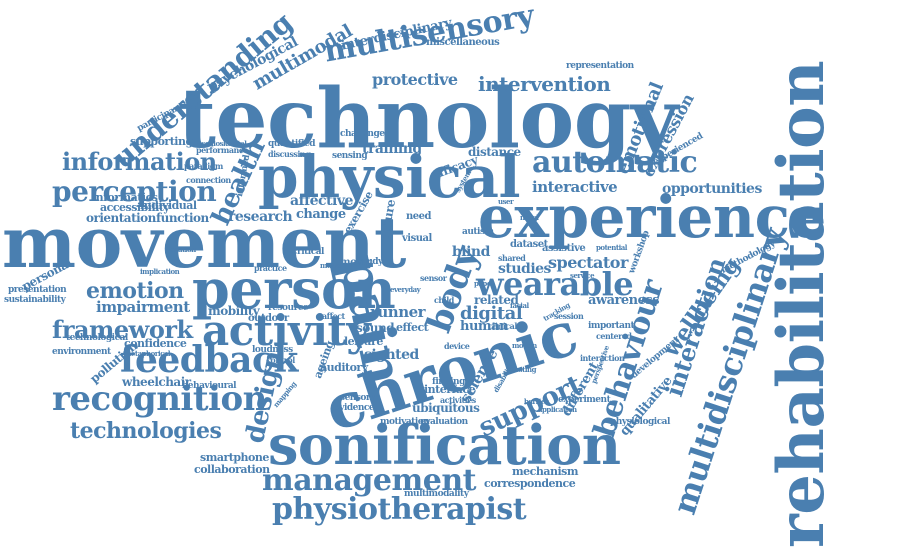 The height and width of the screenshot is (551, 900). I want to click on word-interface: interface, so click(450, 389).